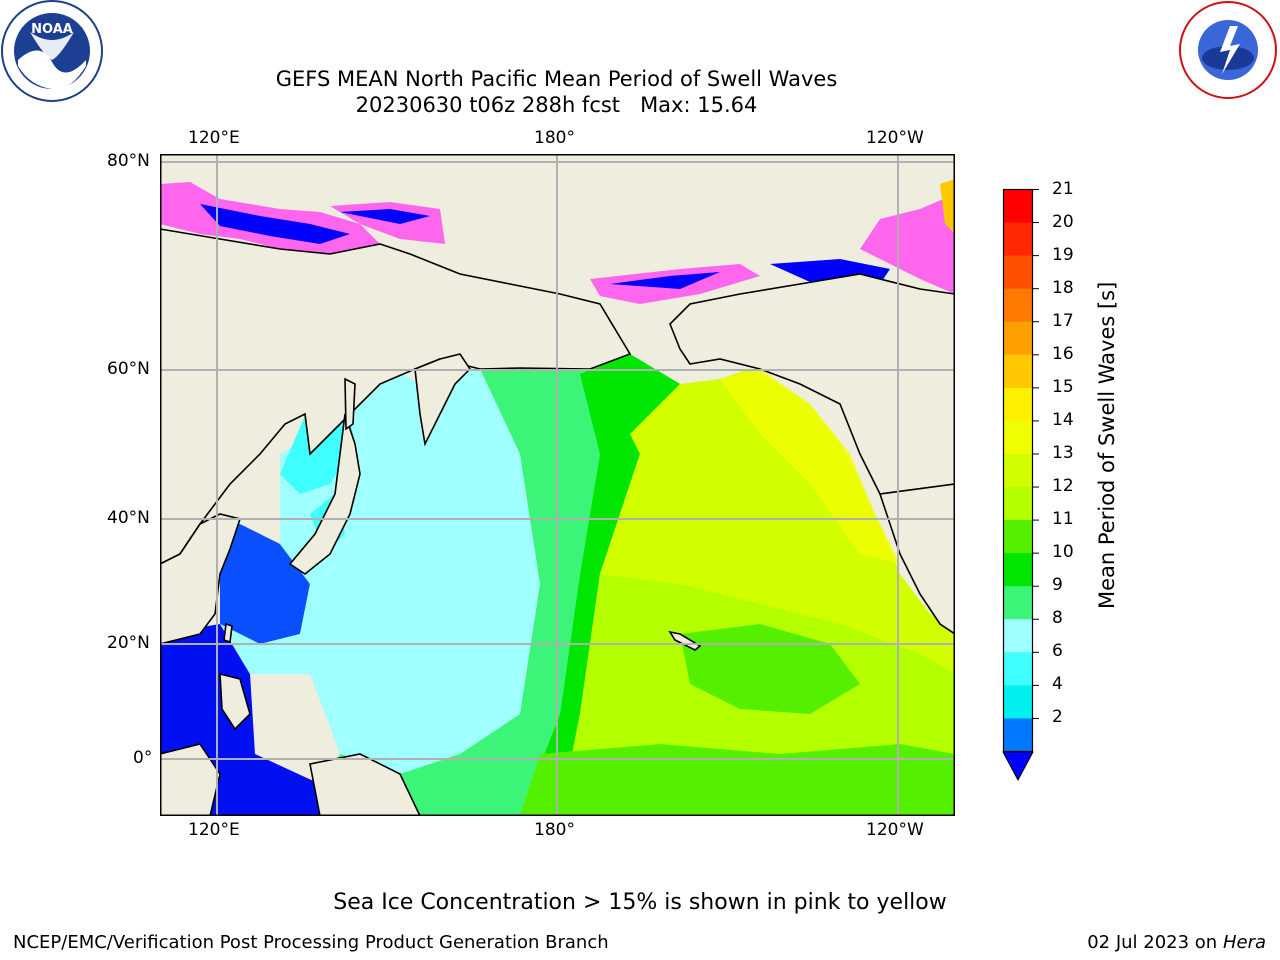 The image size is (1280, 960). What do you see at coordinates (52, 51) in the screenshot?
I see `noaa-logo-icon: NOAA` at bounding box center [52, 51].